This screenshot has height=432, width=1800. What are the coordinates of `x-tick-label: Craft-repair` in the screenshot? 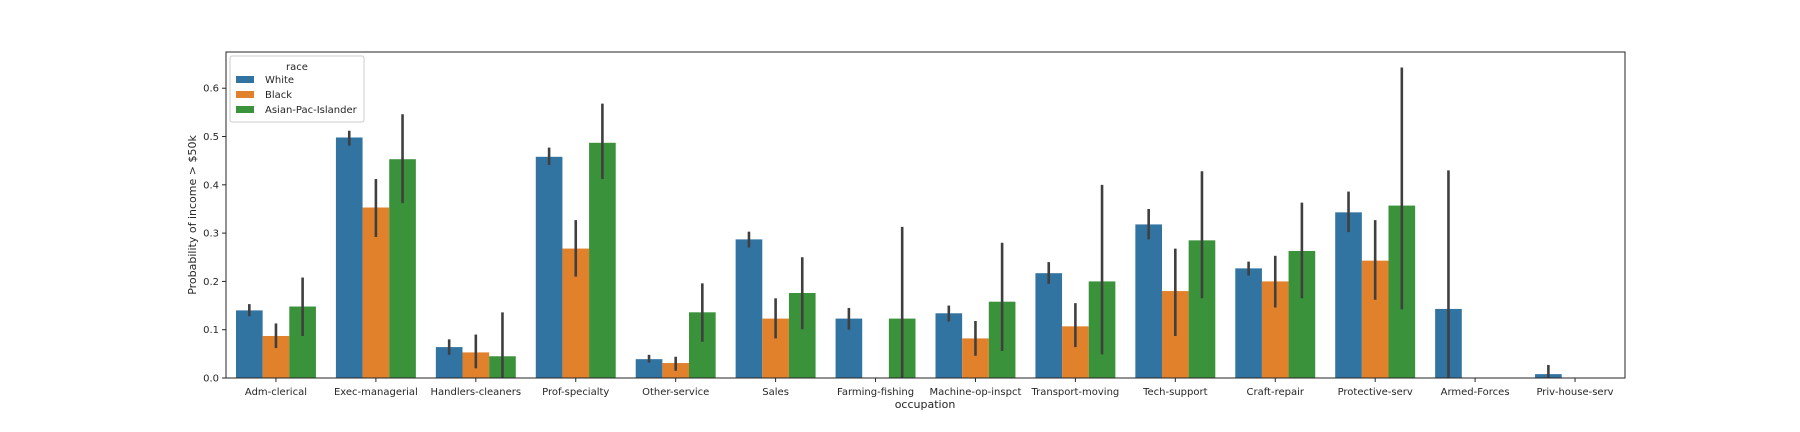 It's located at (1275, 392).